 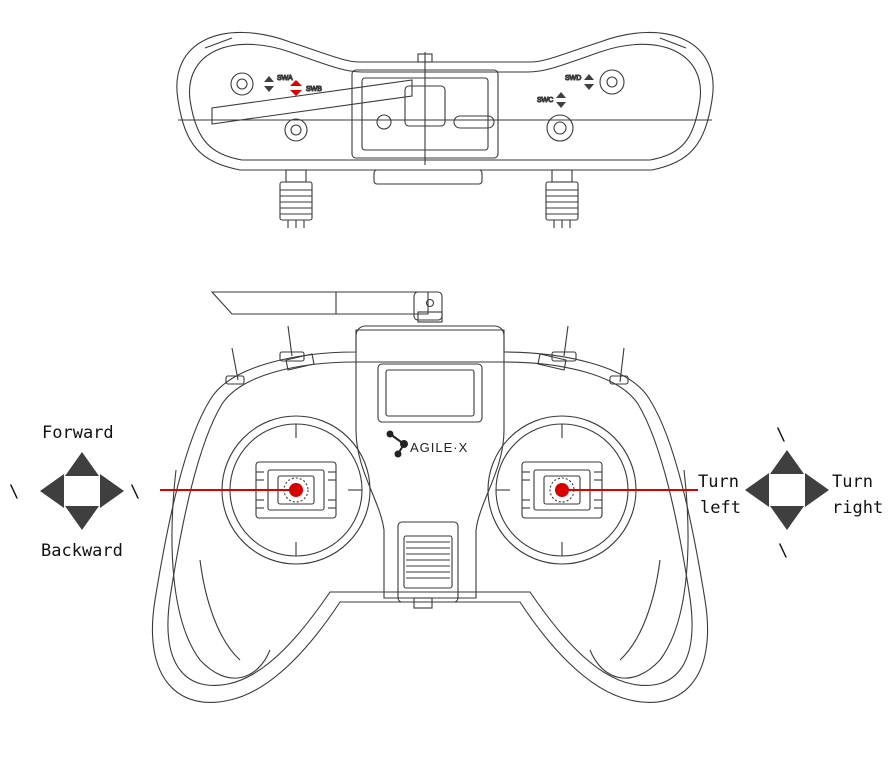 What do you see at coordinates (673, 43) in the screenshot?
I see `top-view-edge-right` at bounding box center [673, 43].